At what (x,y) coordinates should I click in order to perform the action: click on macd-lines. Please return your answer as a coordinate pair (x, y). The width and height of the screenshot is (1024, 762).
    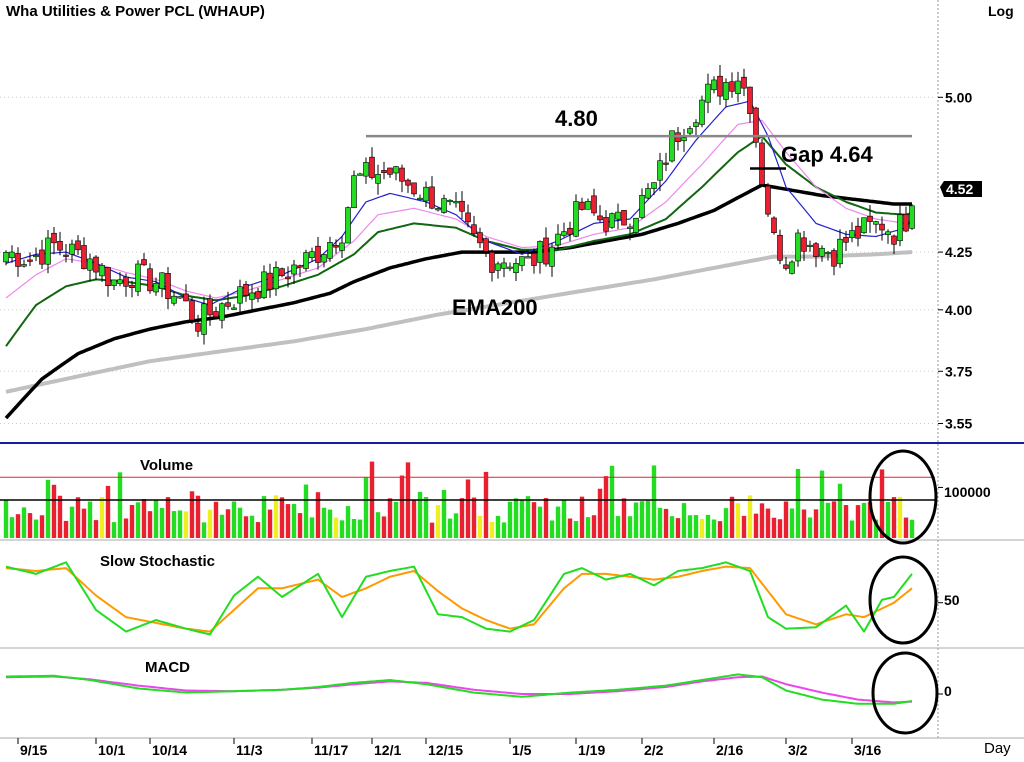
    Looking at the image, I should click on (459, 689).